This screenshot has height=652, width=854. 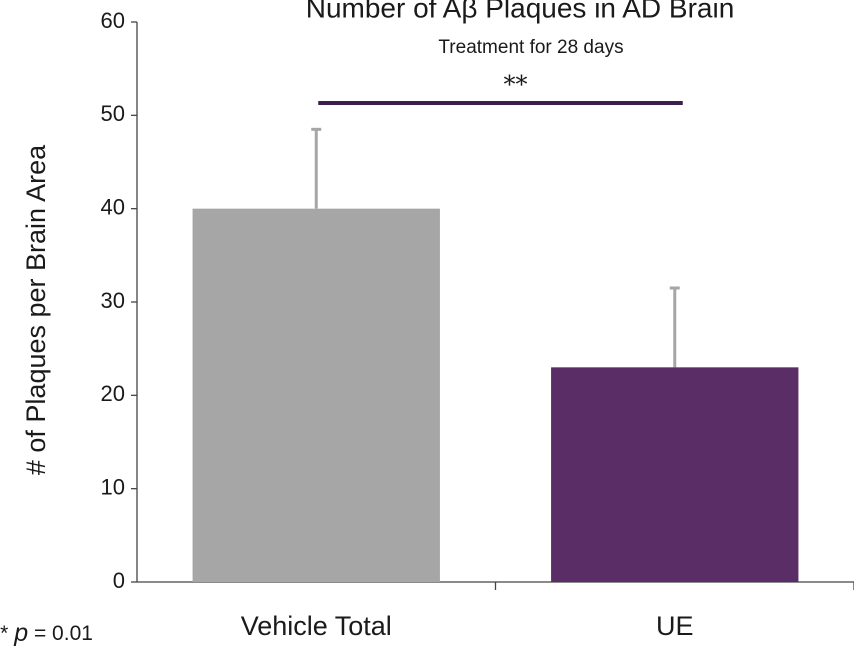 I want to click on chart-subtitle: Treatment for 28 days, so click(x=530, y=47).